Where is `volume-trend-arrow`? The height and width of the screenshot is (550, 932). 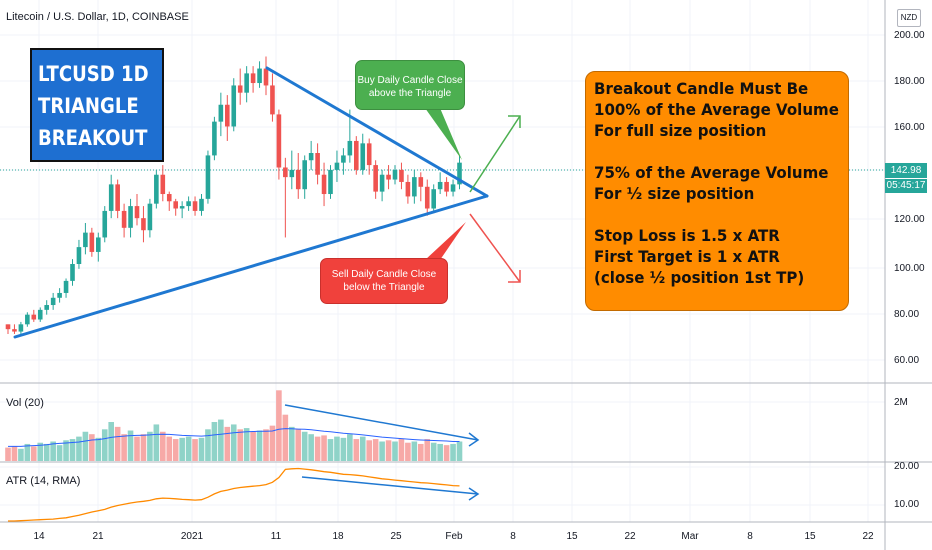
volume-trend-arrow is located at coordinates (382, 425).